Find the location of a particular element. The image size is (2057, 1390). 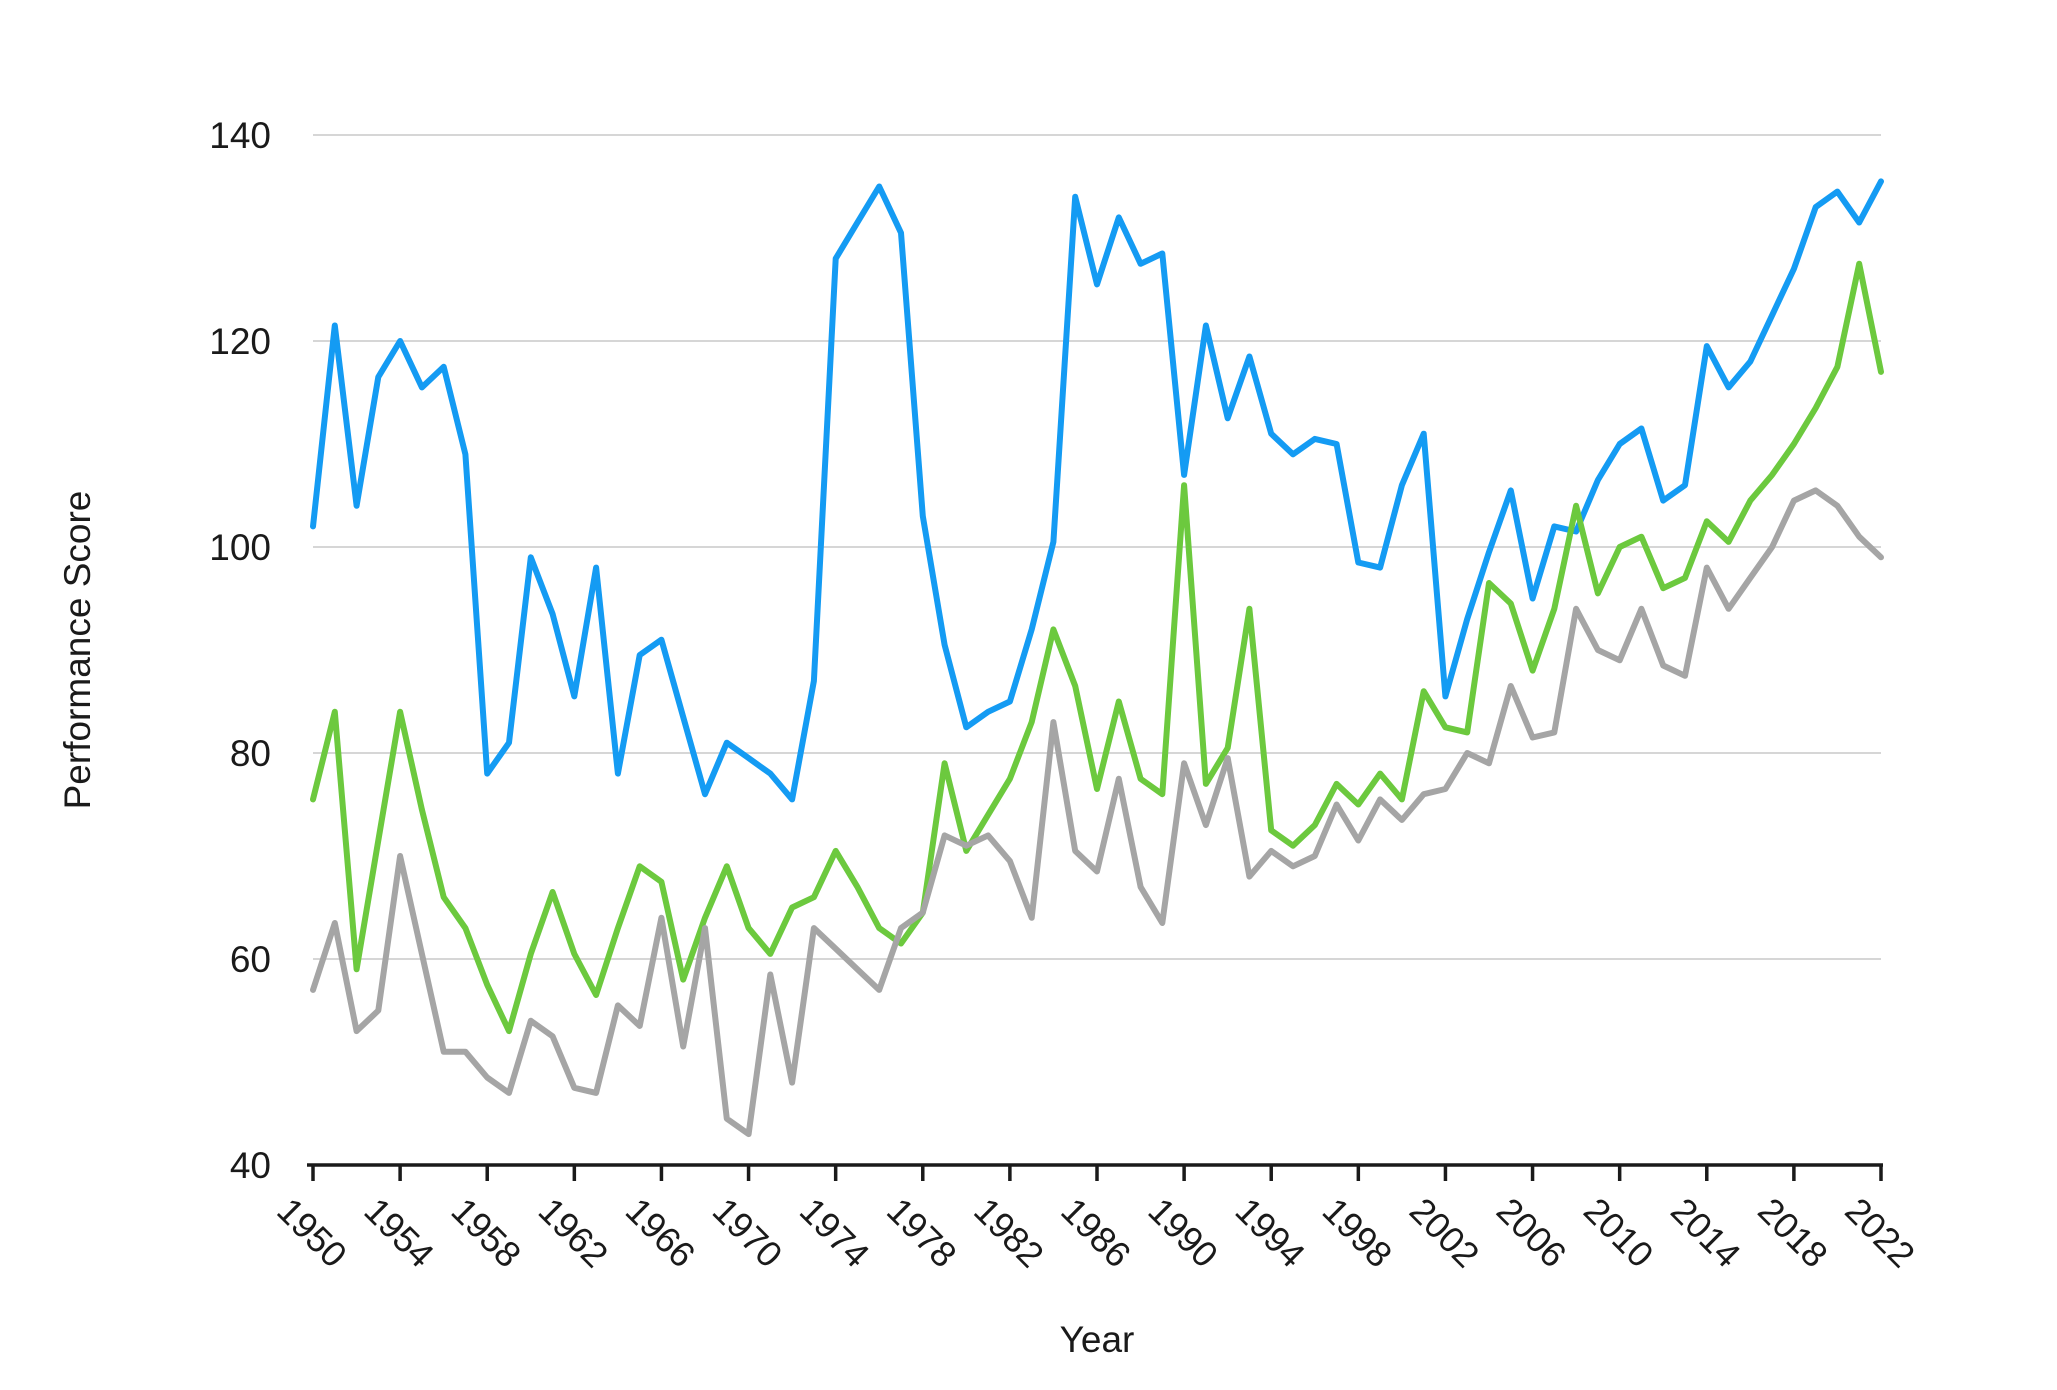

y-axis-tick-label: 100 is located at coordinates (240, 547).